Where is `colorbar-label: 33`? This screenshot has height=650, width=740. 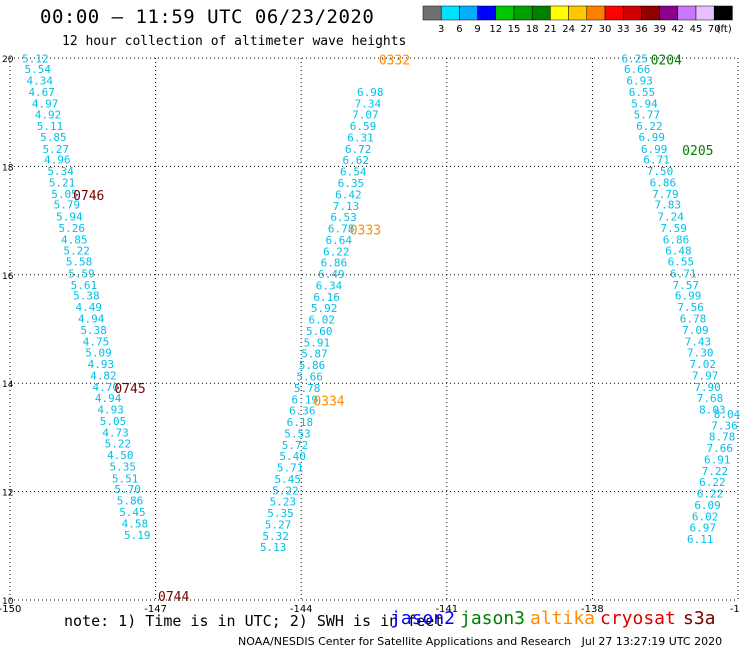
colorbar-label: 33 is located at coordinates (623, 29).